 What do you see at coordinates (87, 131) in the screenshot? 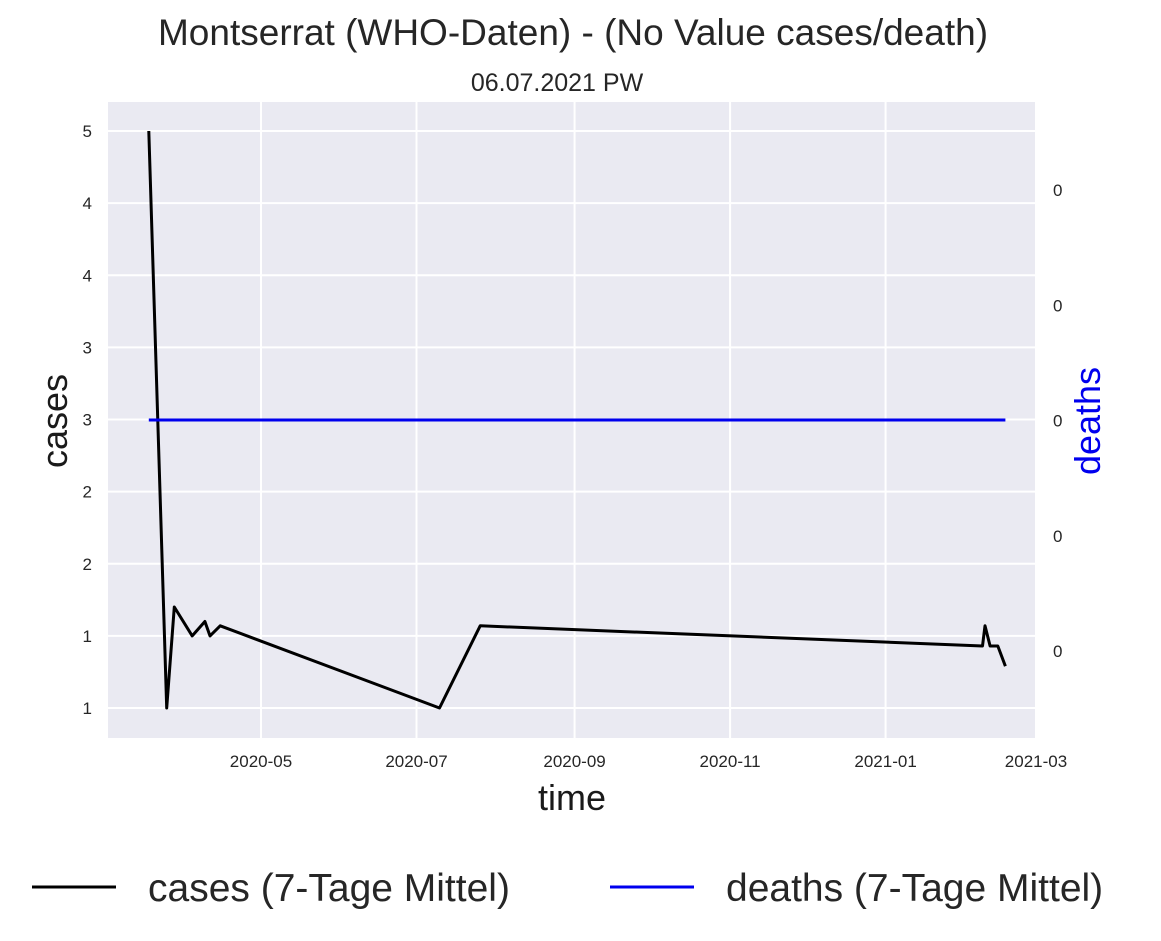
I see `y-tick-label: 5` at bounding box center [87, 131].